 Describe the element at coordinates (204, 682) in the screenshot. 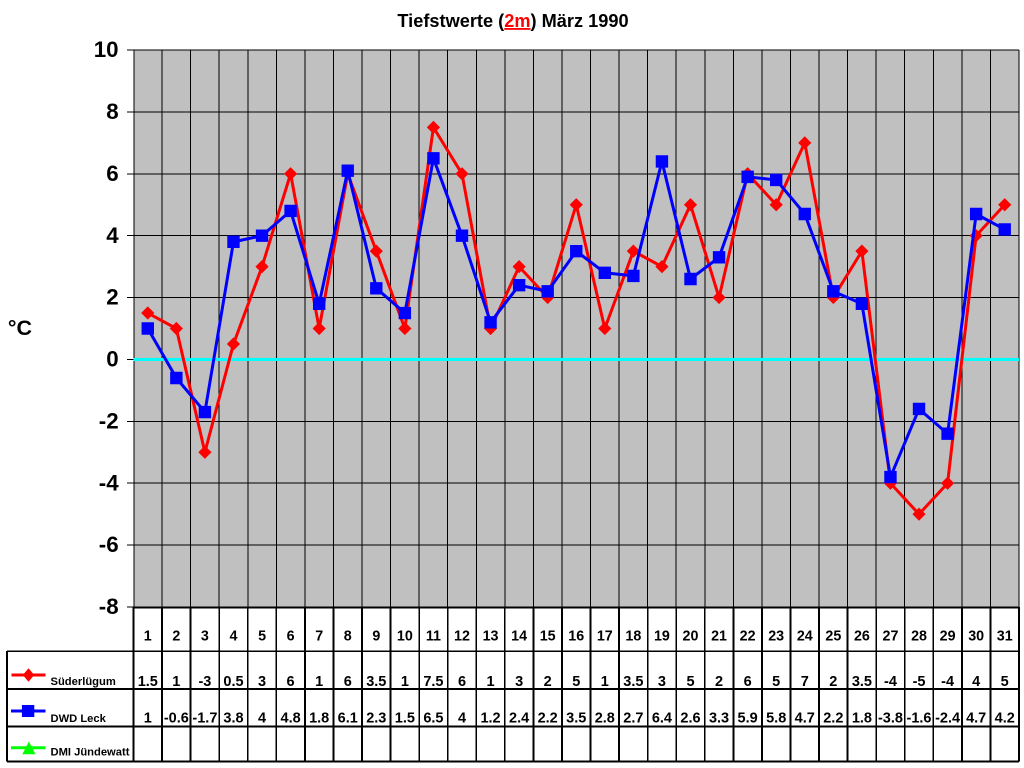

I see `svg-text: -3` at that location.